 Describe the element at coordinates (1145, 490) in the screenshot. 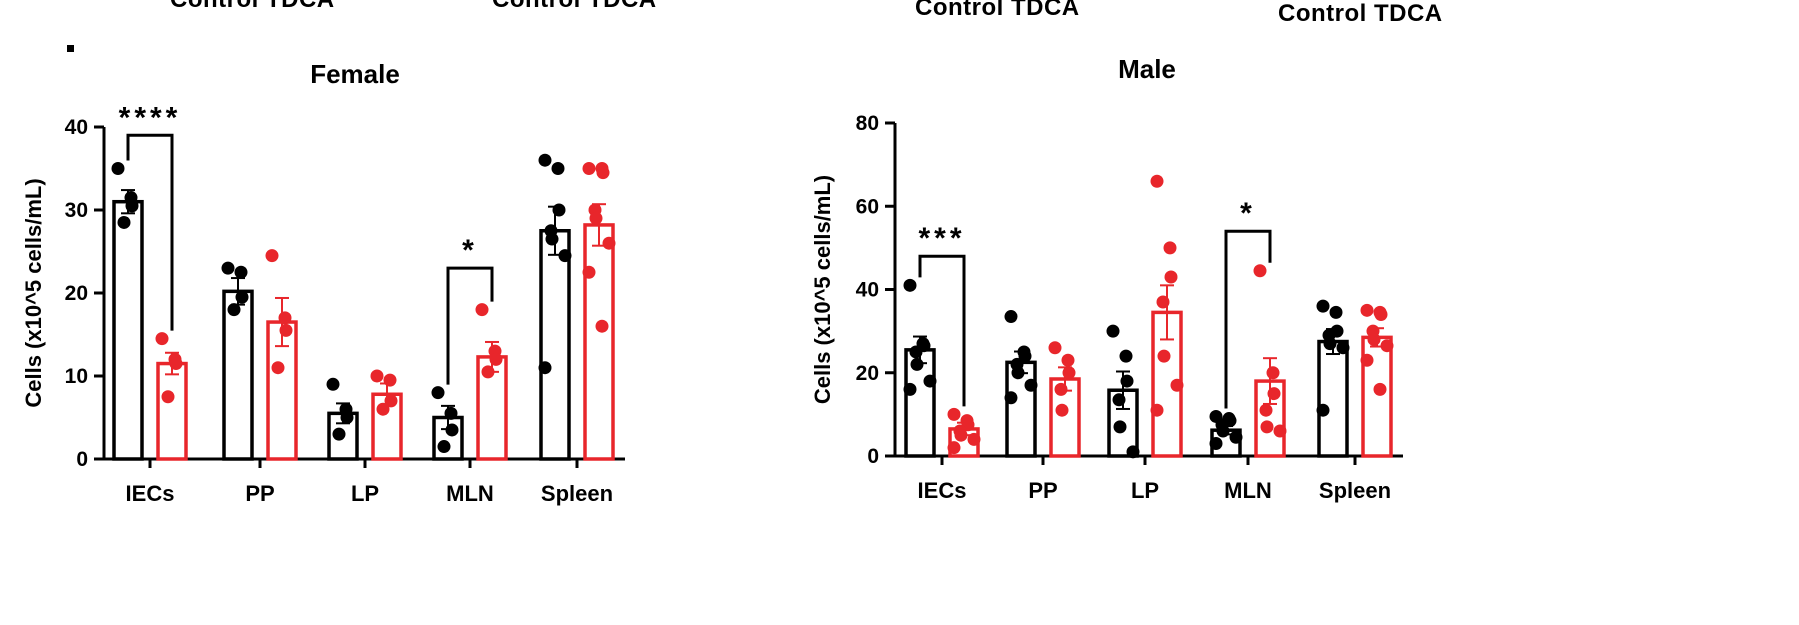

I see `x-tick-label: LP` at that location.